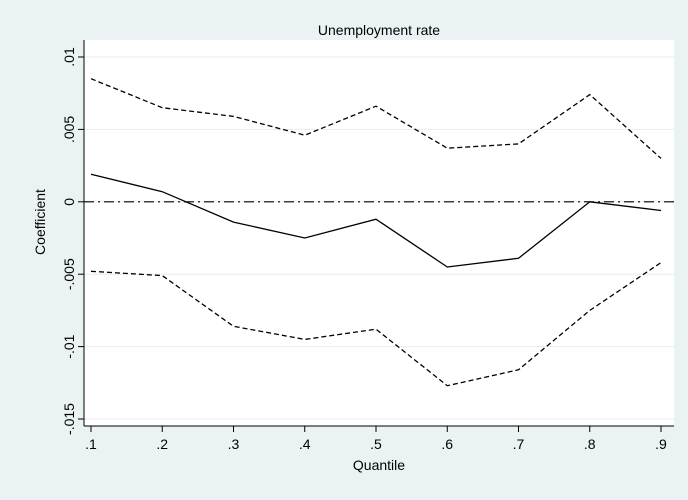 This screenshot has height=500, width=688. Describe the element at coordinates (379, 30) in the screenshot. I see `chart-title: Unemployment rate` at that location.